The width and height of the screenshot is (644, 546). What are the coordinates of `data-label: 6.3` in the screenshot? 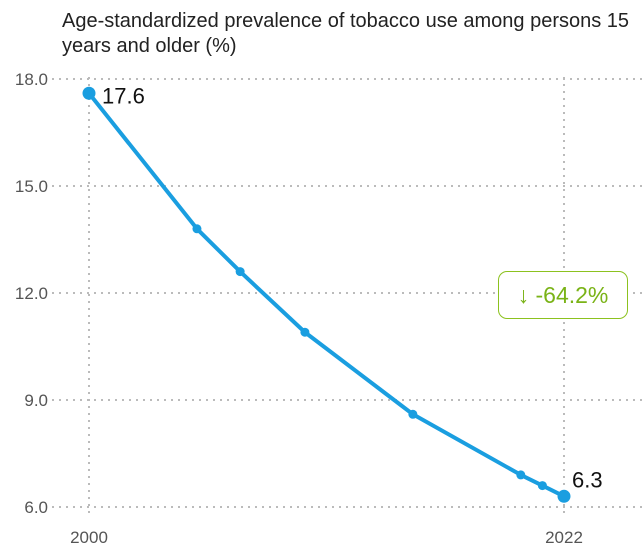 It's located at (587, 479).